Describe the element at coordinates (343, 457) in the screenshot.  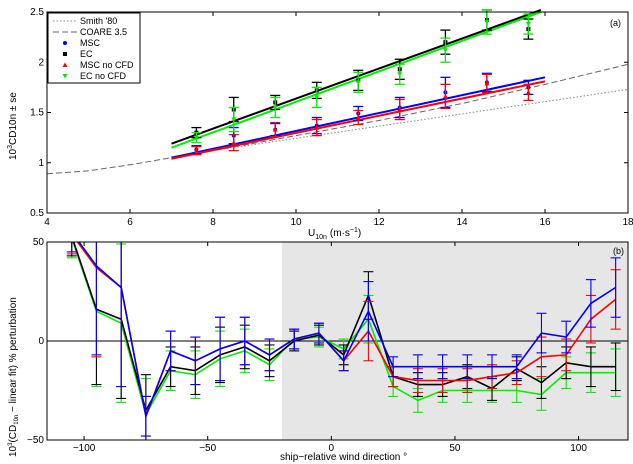
I see `panel-b-xlabel: ship−relative wind direction °` at that location.